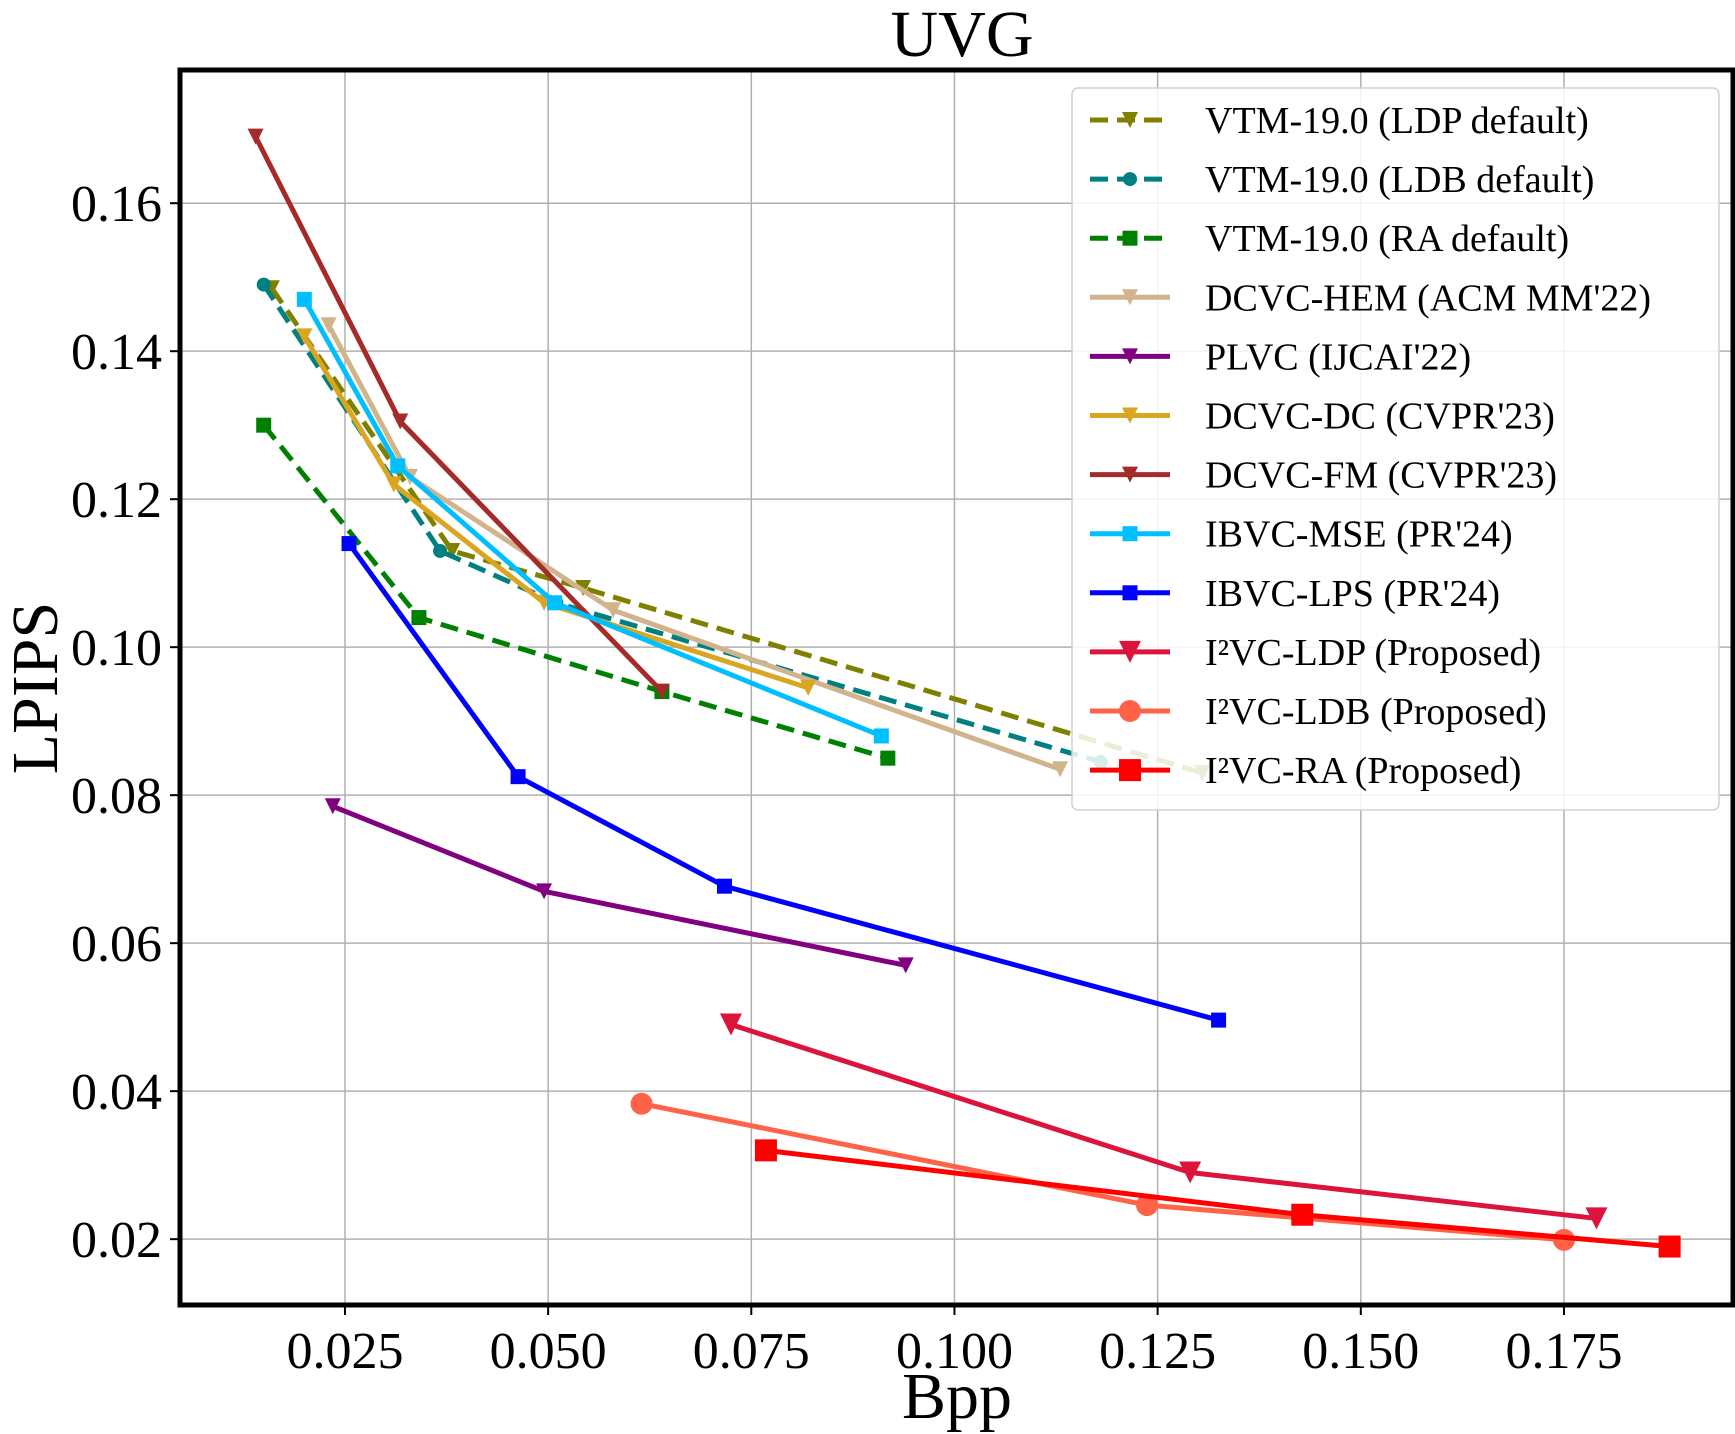 This screenshot has width=1735, height=1434. I want to click on legend-entry: I²VC-LDB (Proposed), so click(1318, 712).